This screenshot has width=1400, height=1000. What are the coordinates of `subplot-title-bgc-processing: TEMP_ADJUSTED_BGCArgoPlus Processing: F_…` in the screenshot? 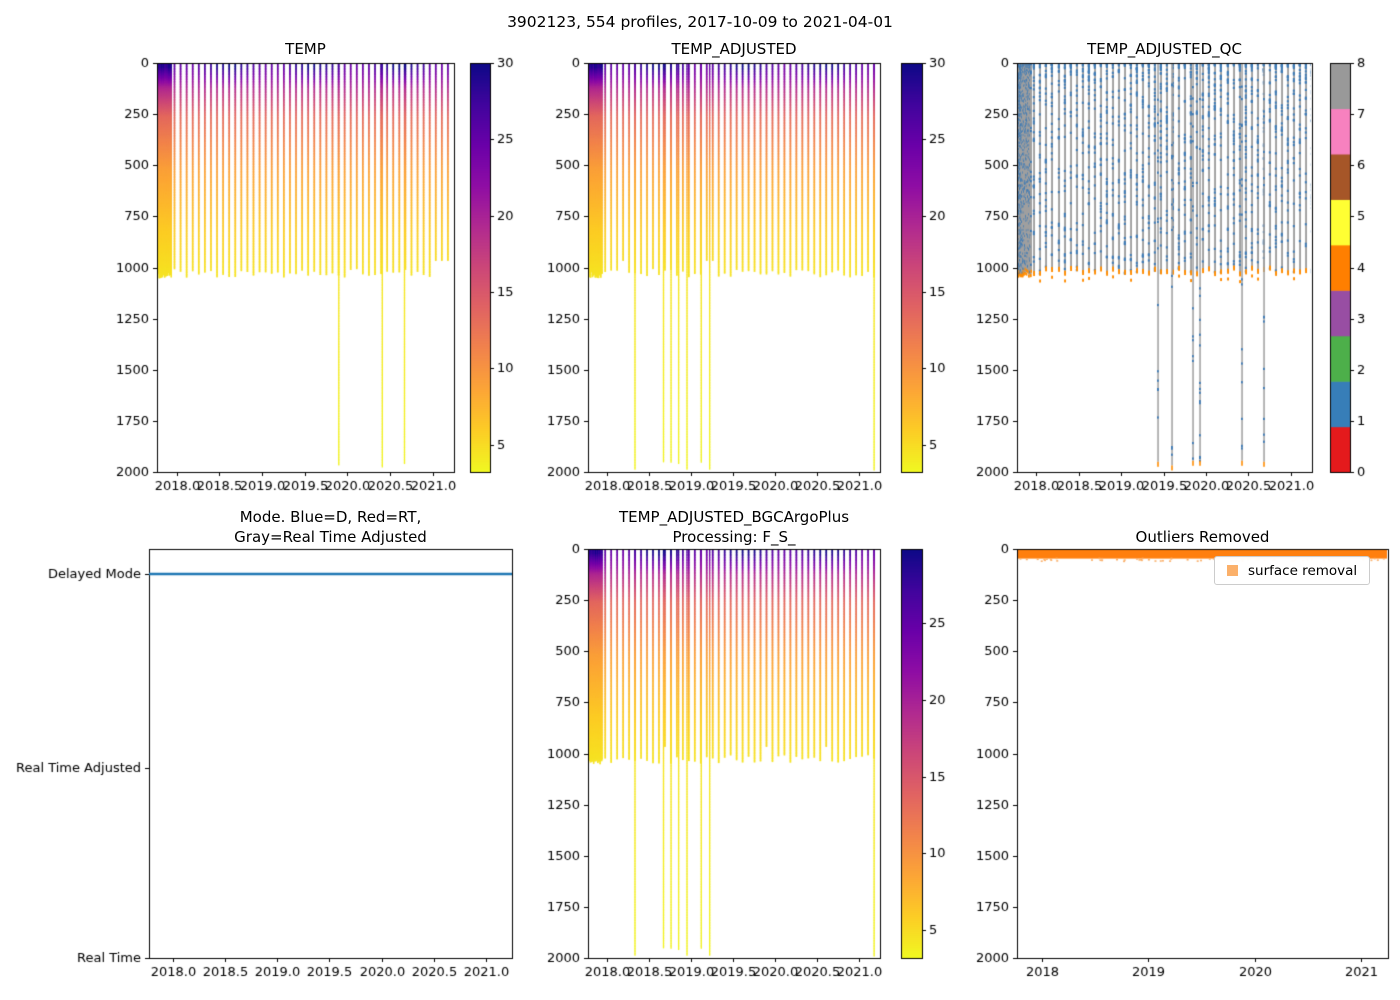 It's located at (734, 527).